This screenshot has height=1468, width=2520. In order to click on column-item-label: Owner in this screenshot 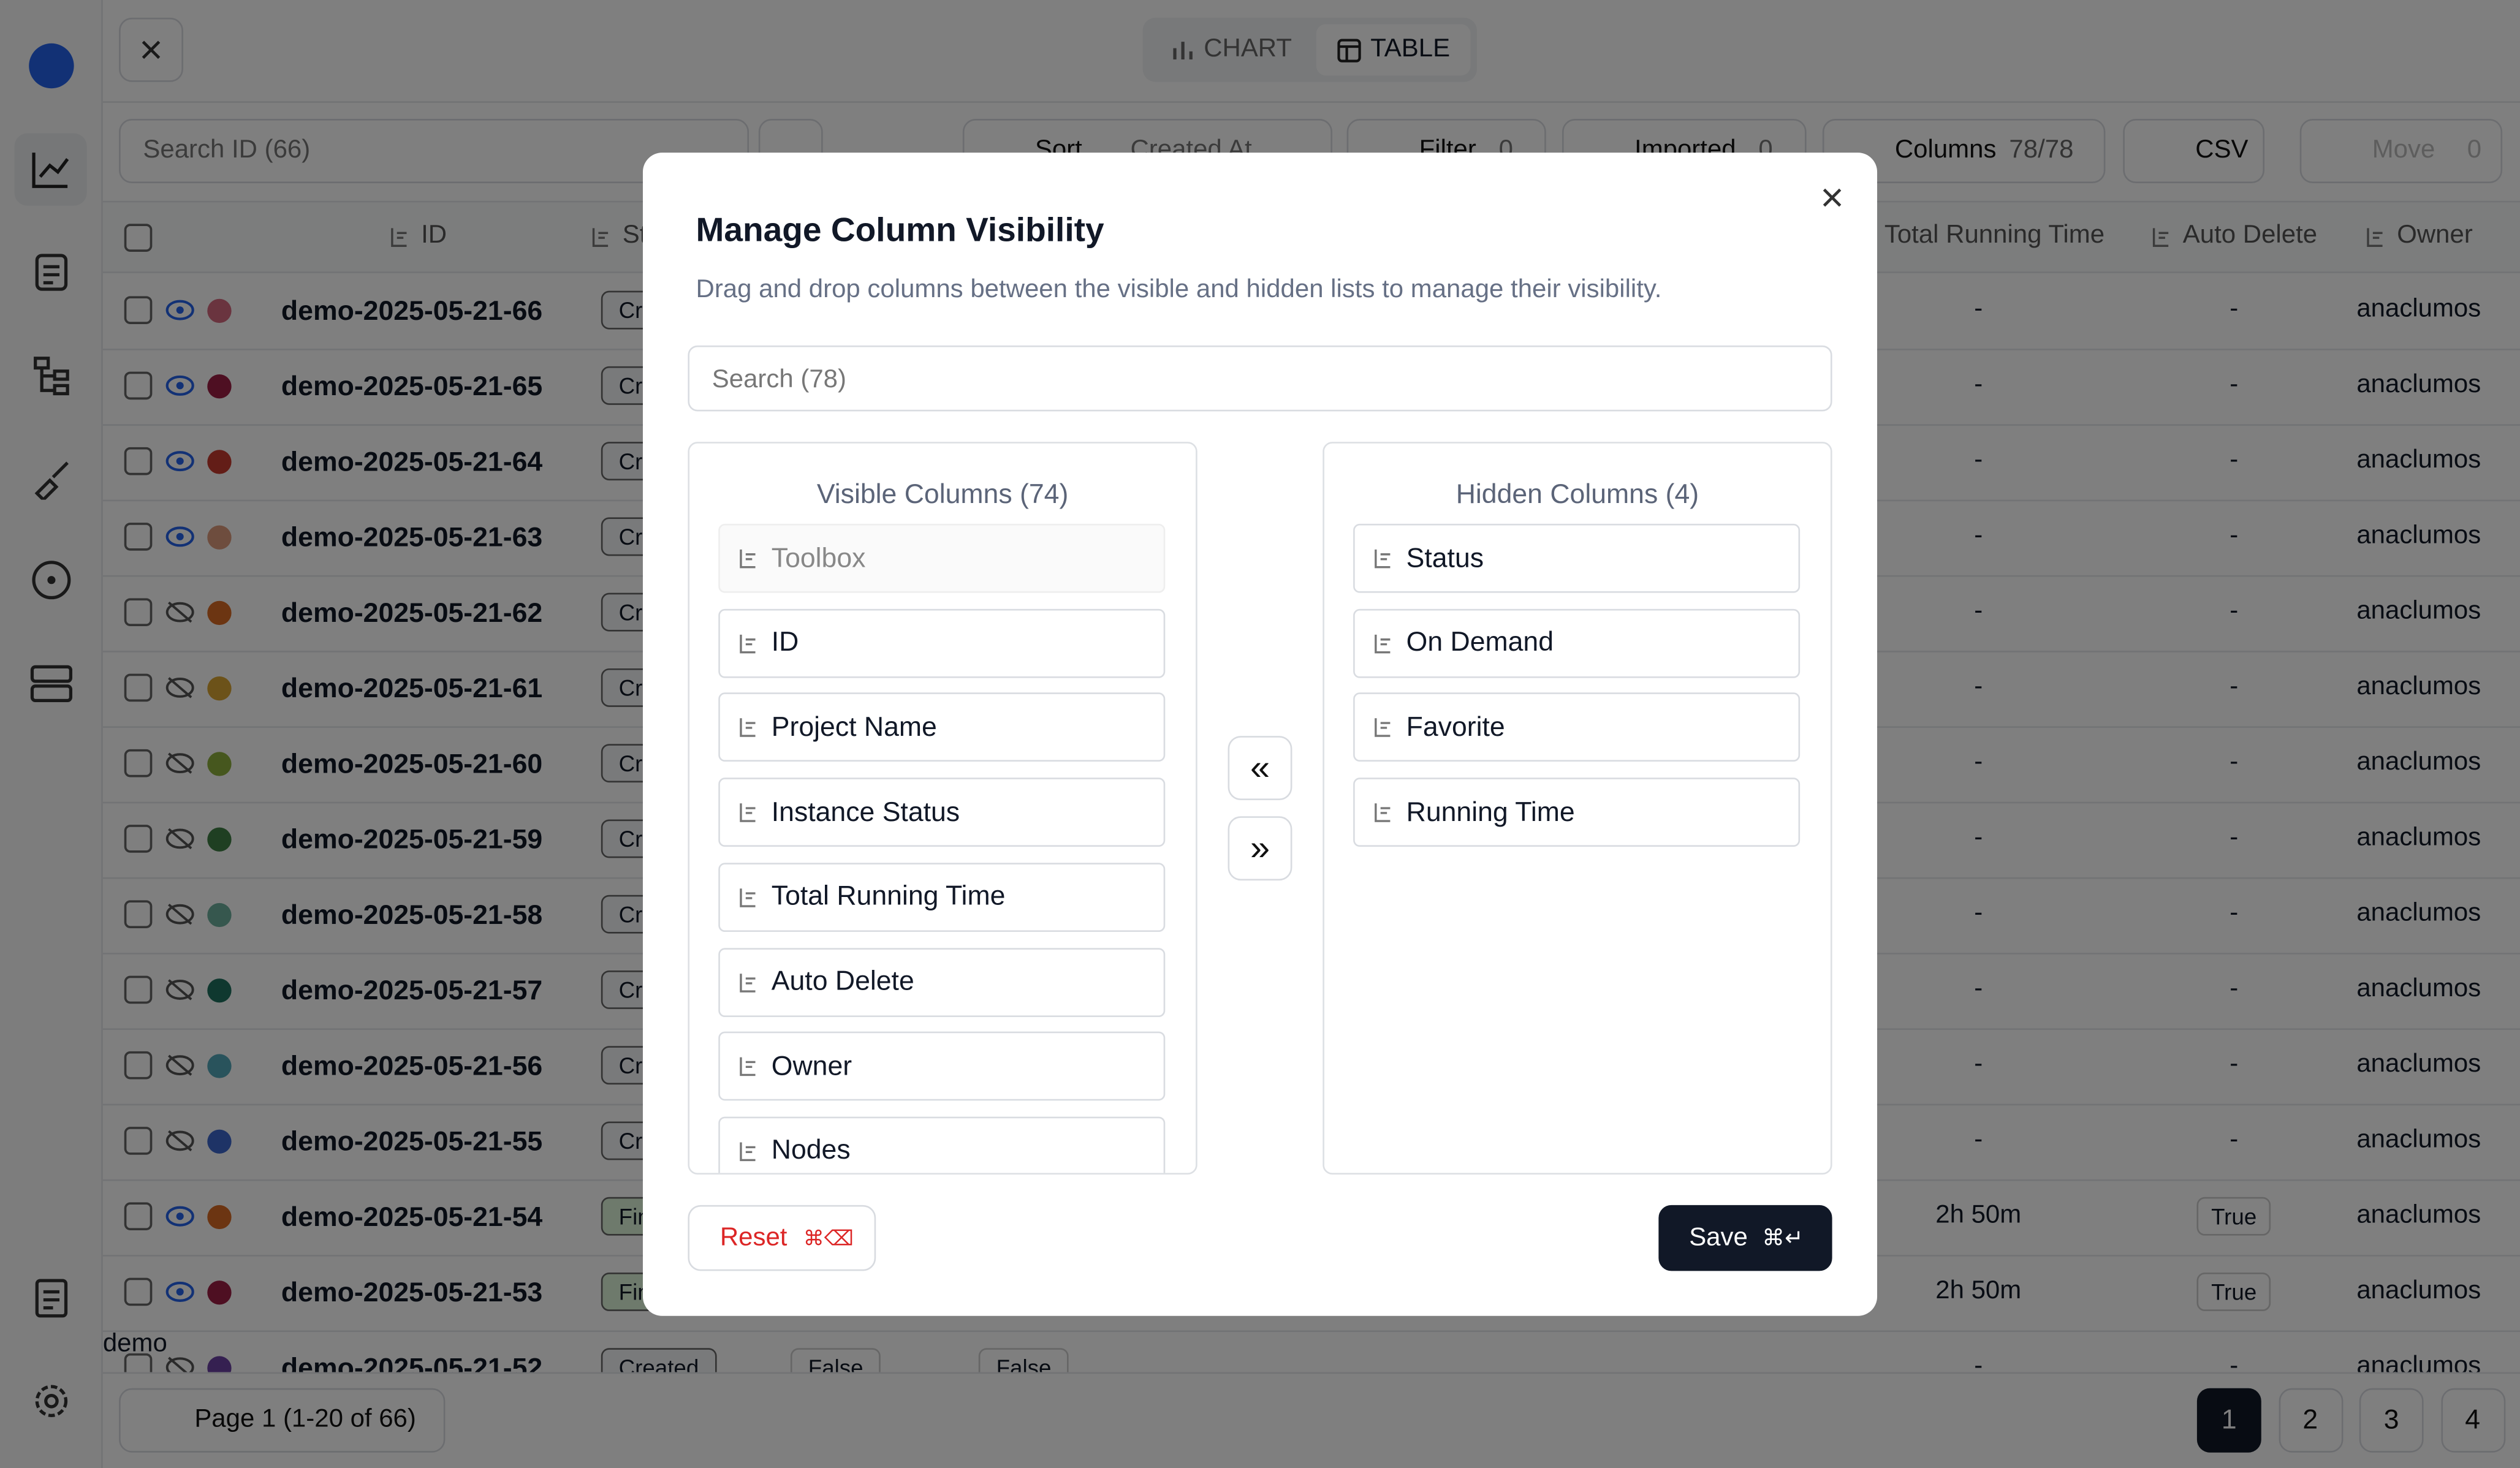, I will do `click(811, 1065)`.